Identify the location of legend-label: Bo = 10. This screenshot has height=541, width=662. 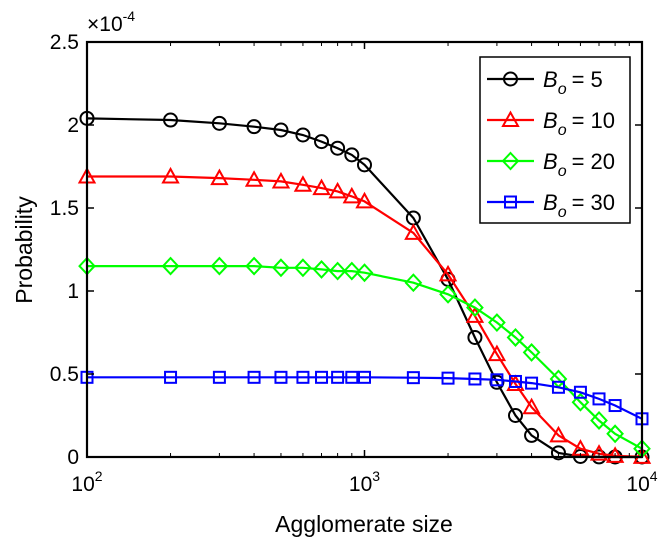
(579, 123).